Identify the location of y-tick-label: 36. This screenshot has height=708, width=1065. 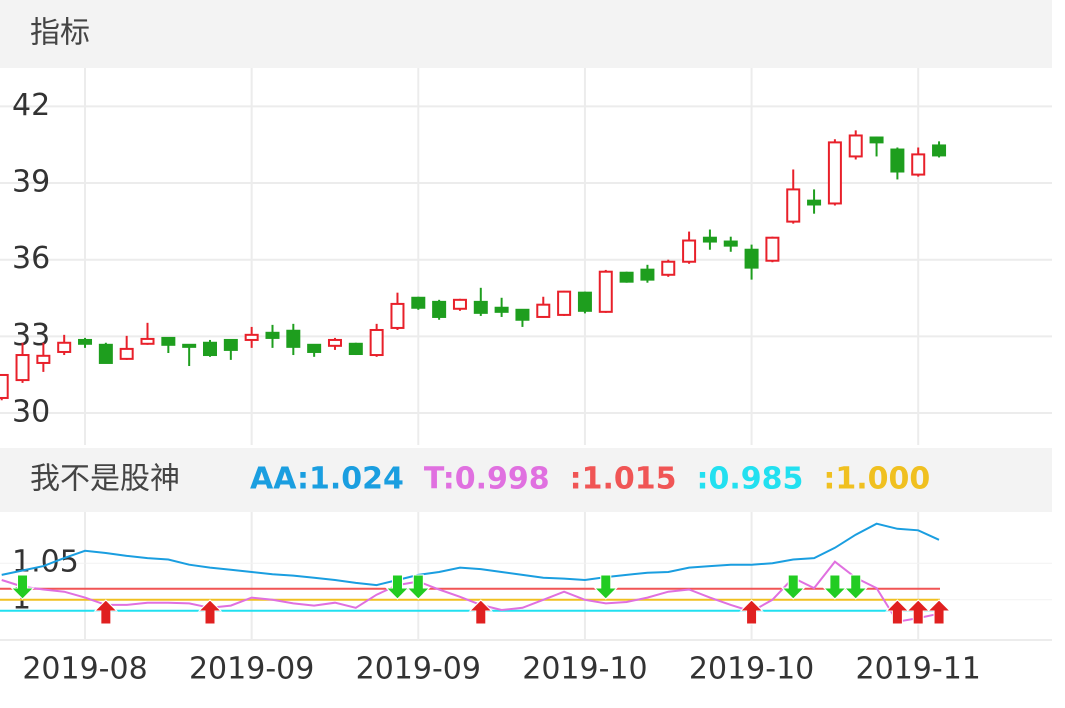
(31, 258).